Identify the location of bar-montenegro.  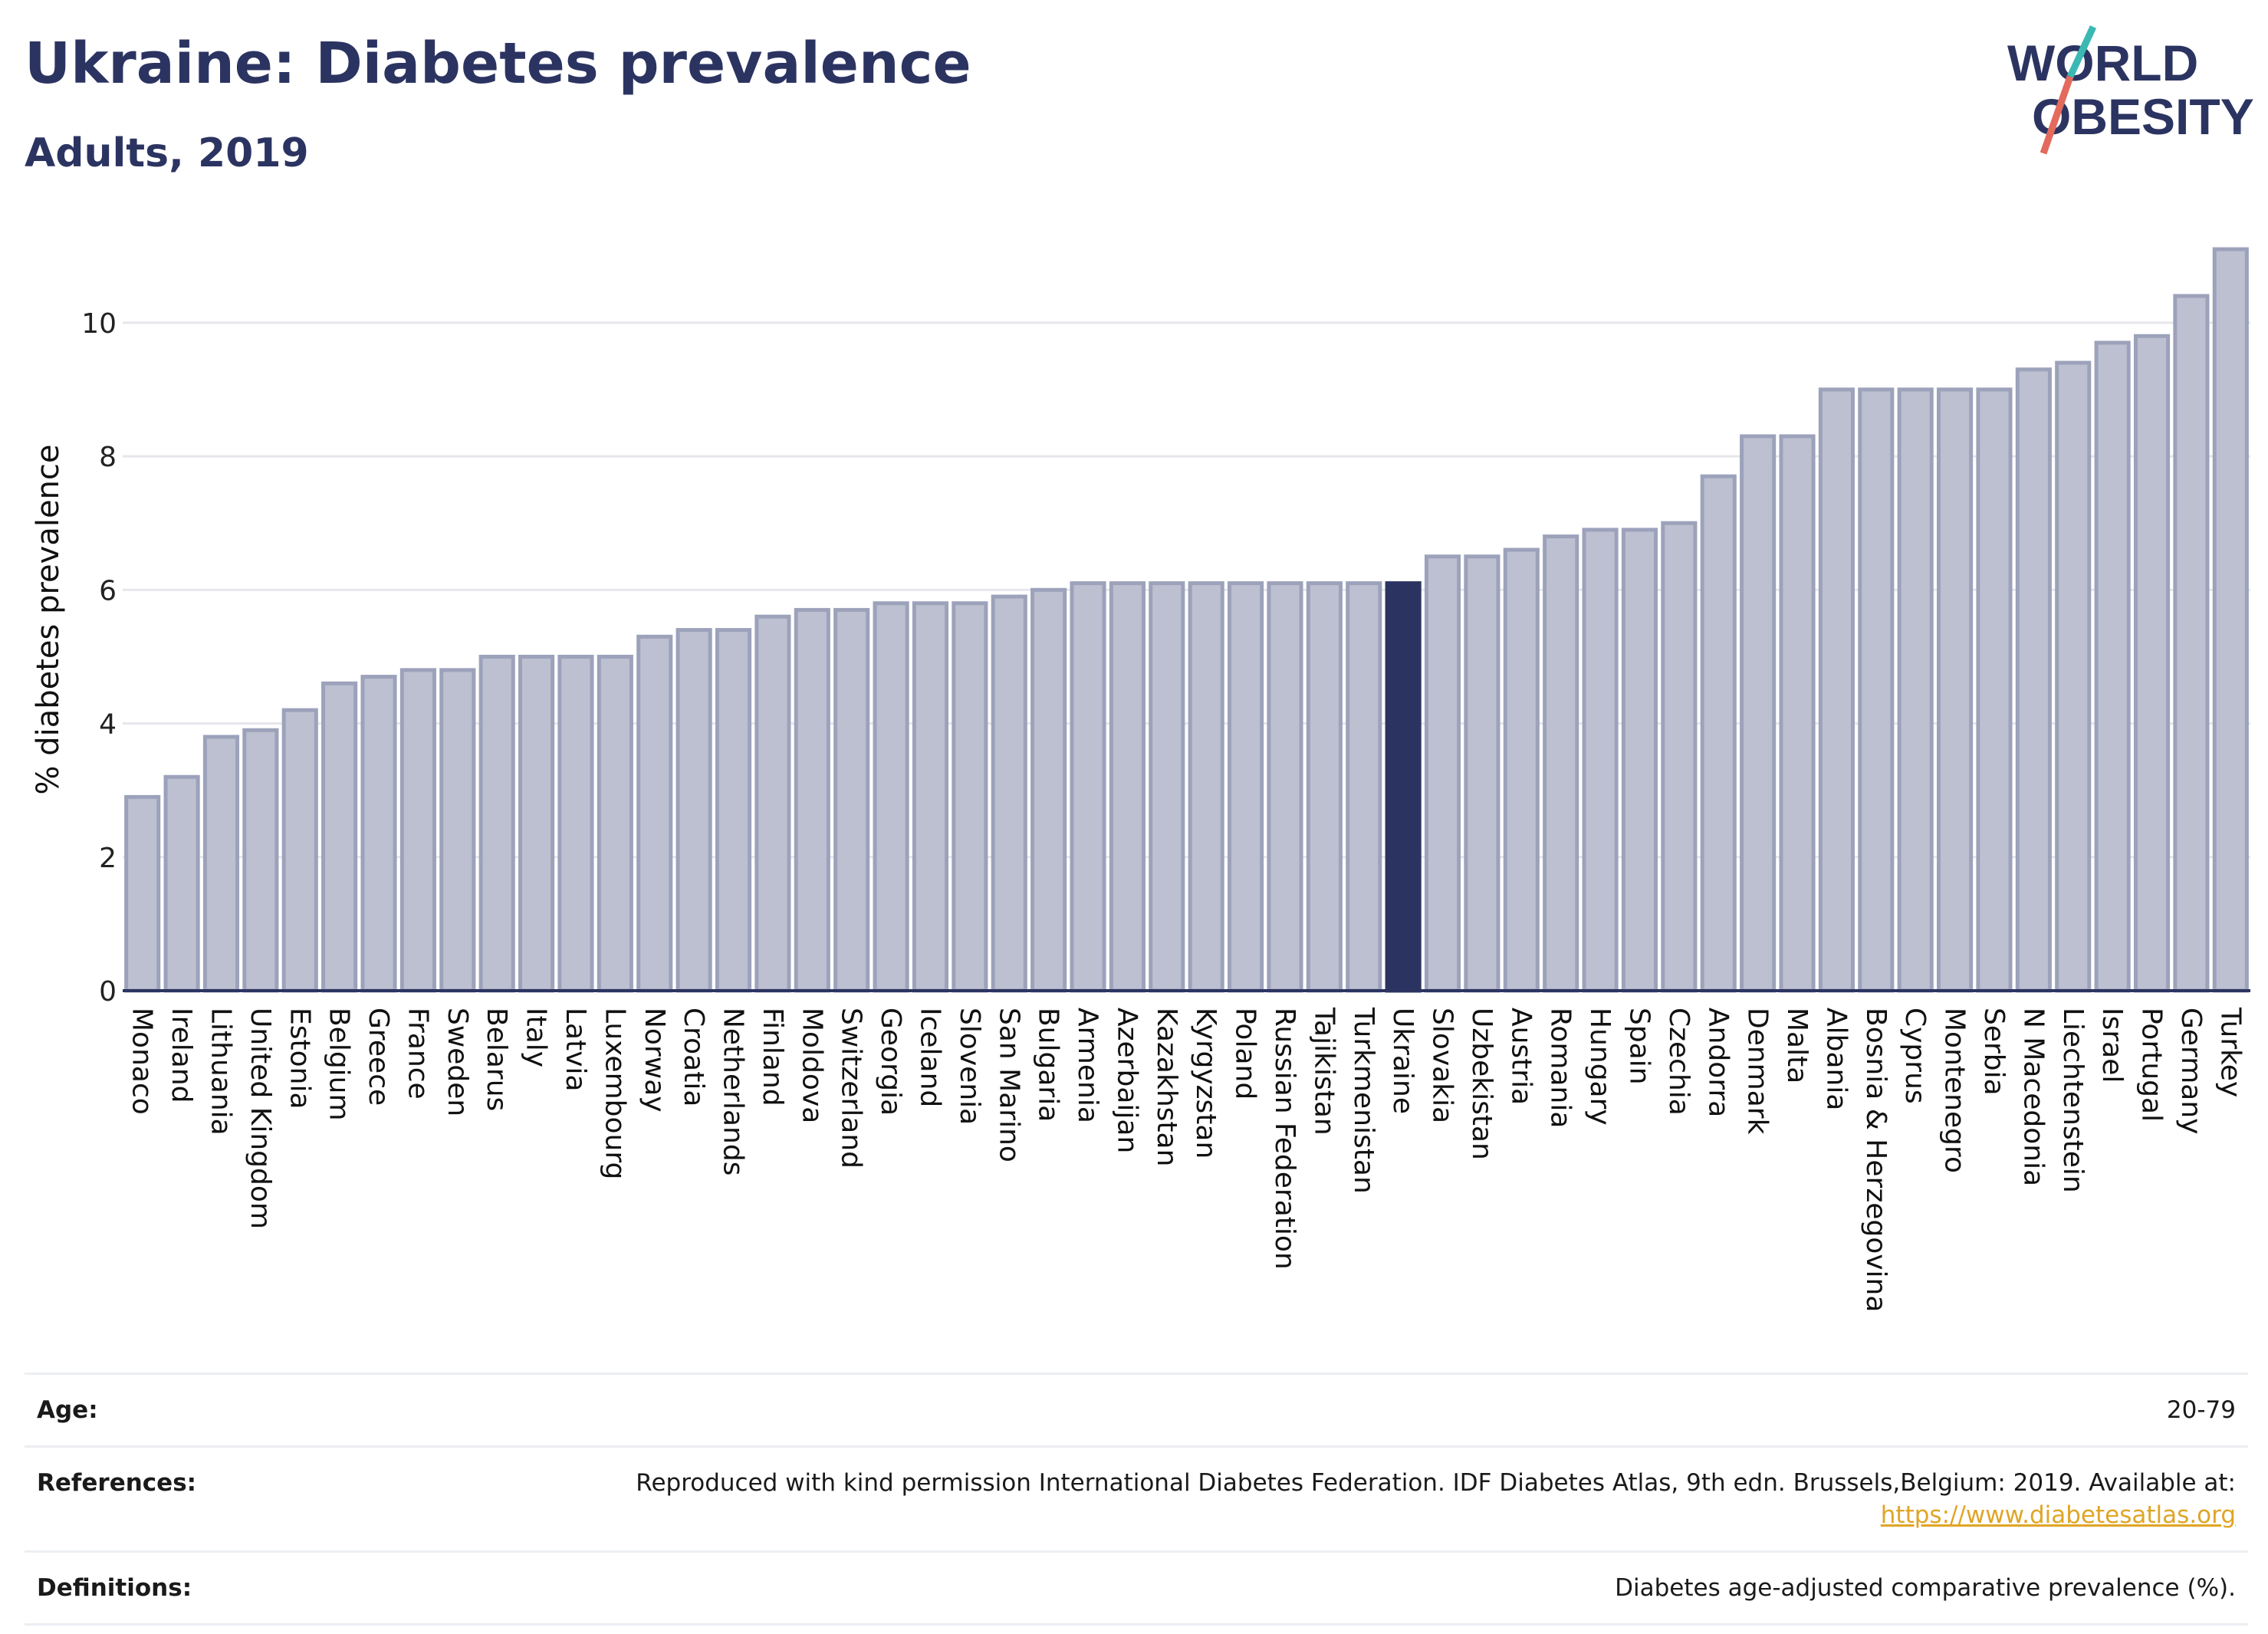
(1955, 690).